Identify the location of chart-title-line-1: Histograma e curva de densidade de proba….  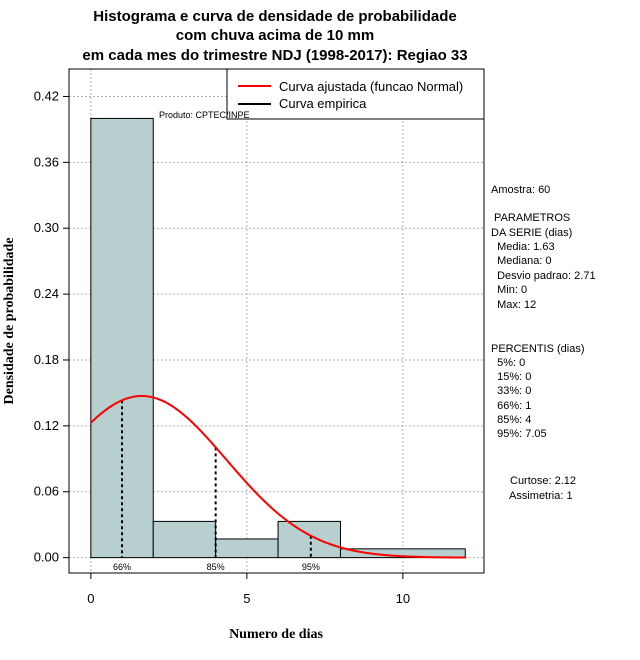
(274, 16).